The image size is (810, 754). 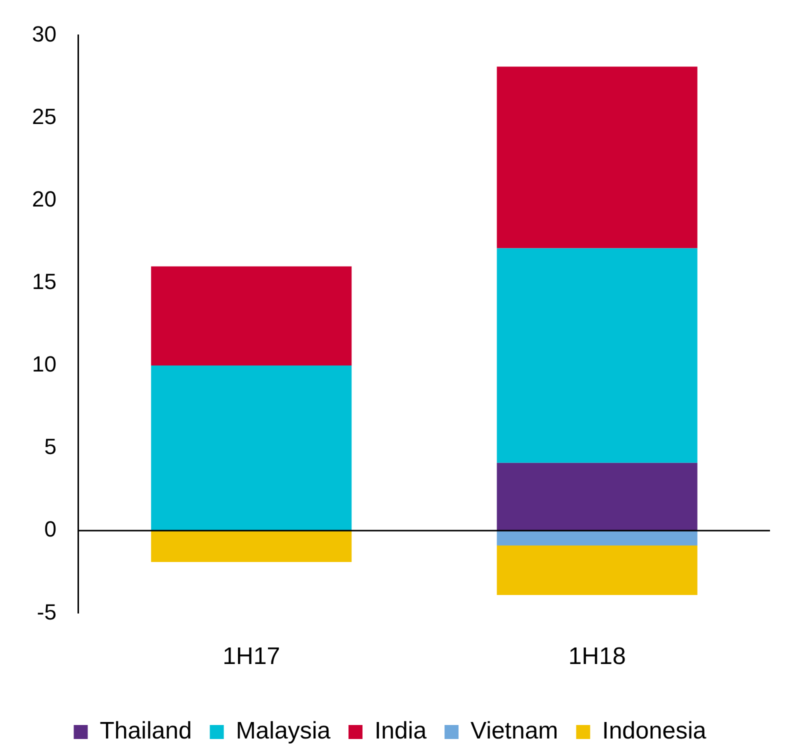 What do you see at coordinates (654, 731) in the screenshot?
I see `legend-label: Indonesia` at bounding box center [654, 731].